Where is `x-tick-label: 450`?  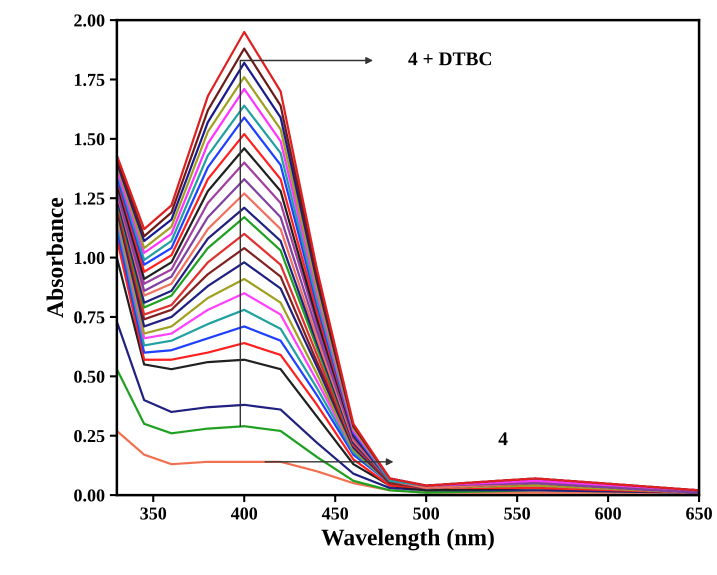
x-tick-label: 450 is located at coordinates (335, 513).